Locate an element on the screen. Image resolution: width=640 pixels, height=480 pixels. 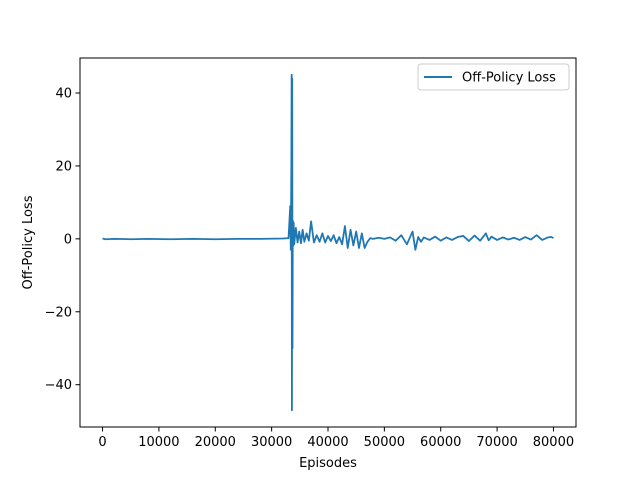
y-tick-label: 40 is located at coordinates (63, 94).